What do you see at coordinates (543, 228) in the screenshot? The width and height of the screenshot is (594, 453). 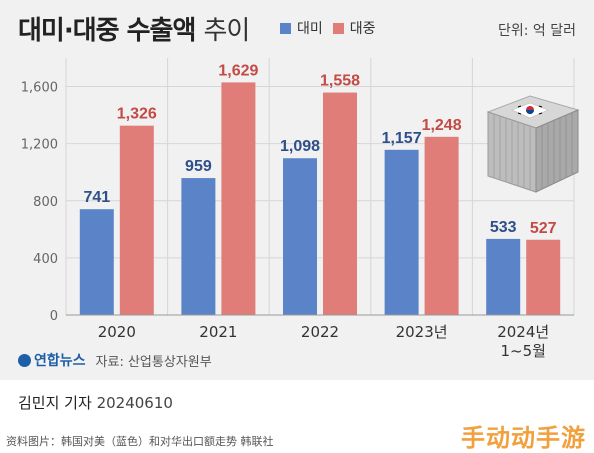 I see `bar-value-label: 527` at bounding box center [543, 228].